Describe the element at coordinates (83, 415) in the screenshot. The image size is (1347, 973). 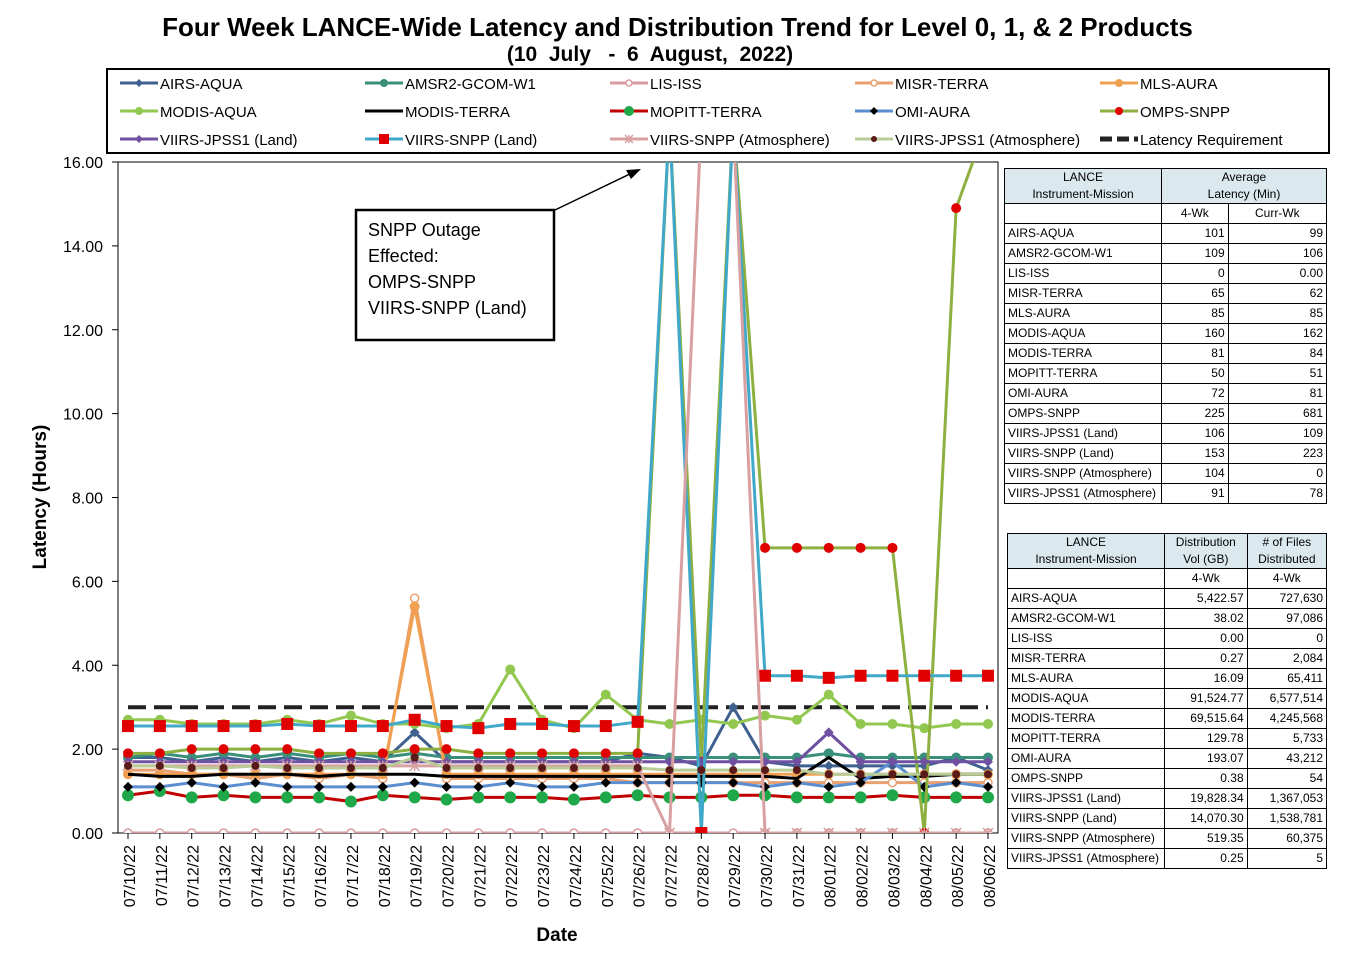
I see `y-tick-label: 10.00` at that location.